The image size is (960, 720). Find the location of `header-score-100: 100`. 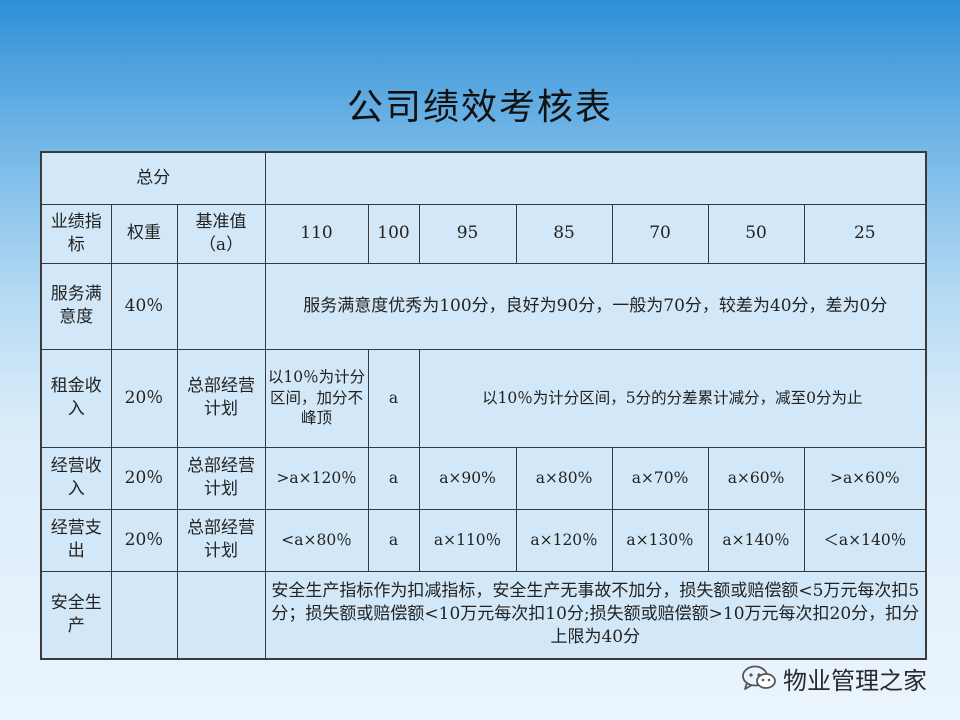

header-score-100: 100 is located at coordinates (393, 233).